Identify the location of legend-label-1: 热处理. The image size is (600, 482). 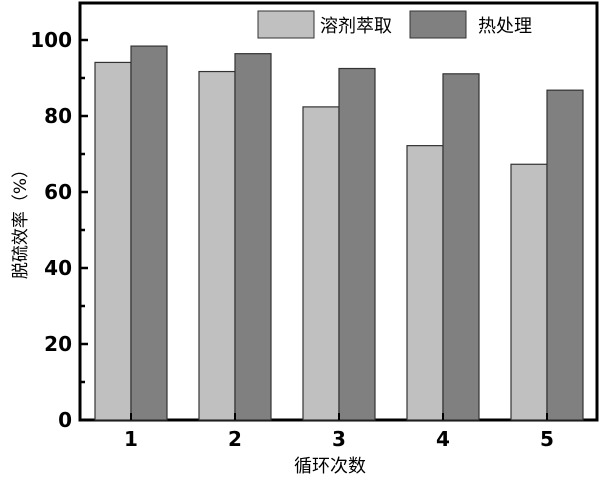
(505, 26).